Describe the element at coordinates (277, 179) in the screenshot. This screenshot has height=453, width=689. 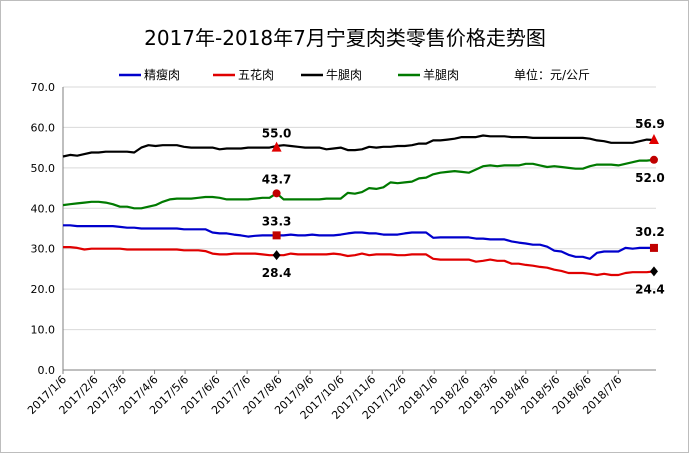
I see `data-label: 43.7` at that location.